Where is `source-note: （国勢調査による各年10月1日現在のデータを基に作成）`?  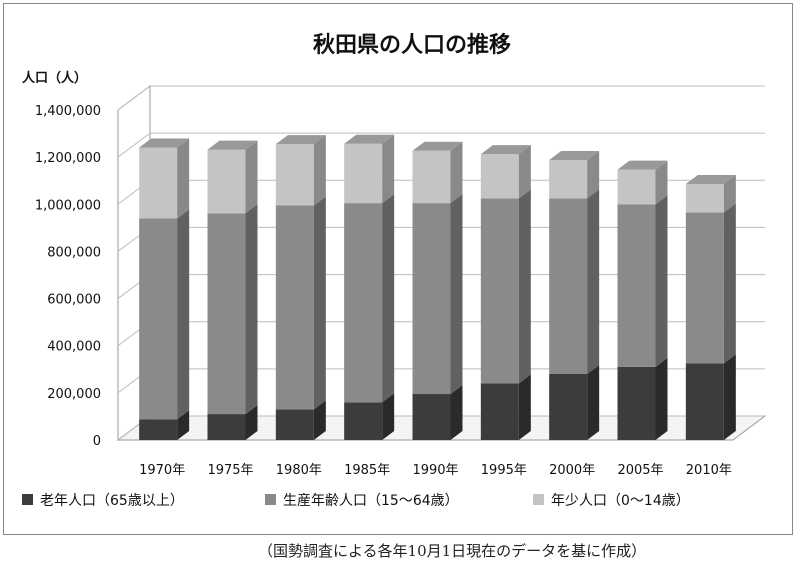 source-note: （国勢調査による各年10月1日現在のデータを基に作成） is located at coordinates (452, 551).